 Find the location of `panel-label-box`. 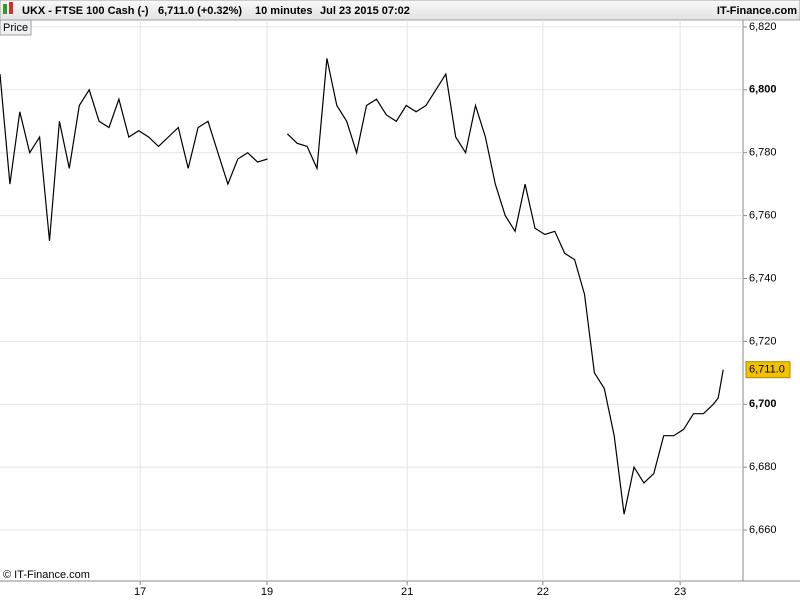

panel-label-box is located at coordinates (16, 27).